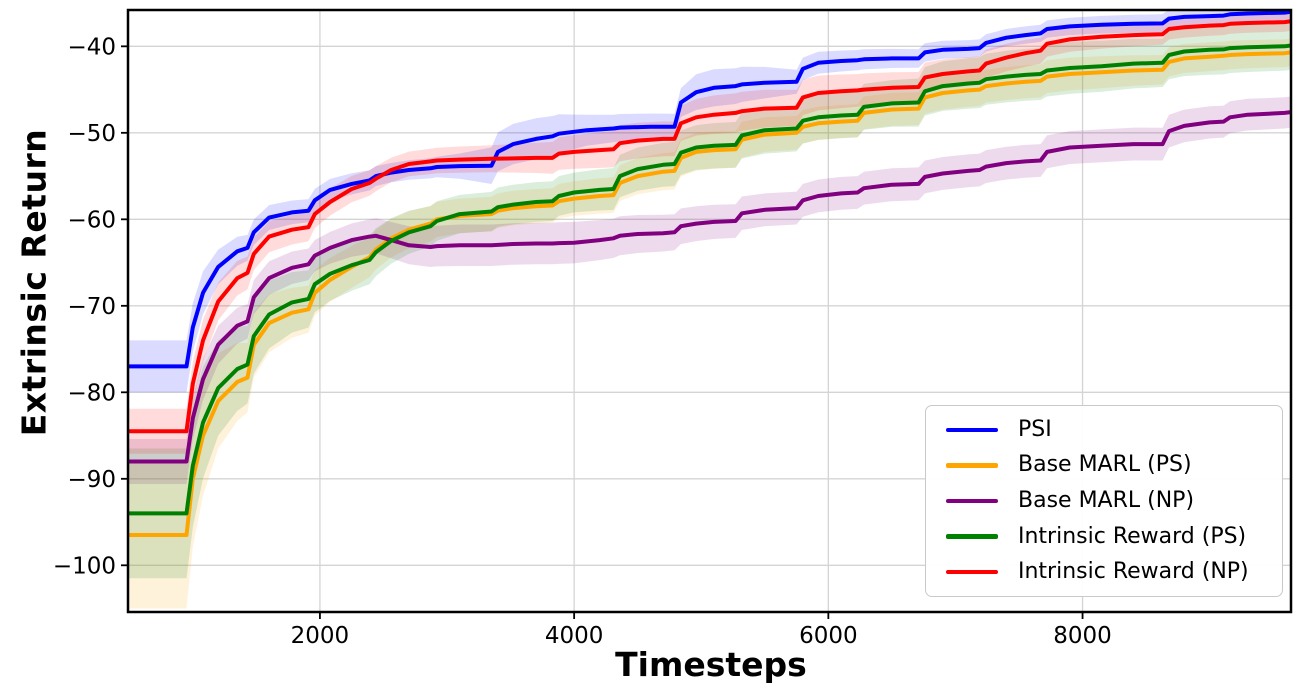 This screenshot has width=1299, height=693. I want to click on legend-item-base-marl-np: Base MARL (NP), so click(1104, 500).